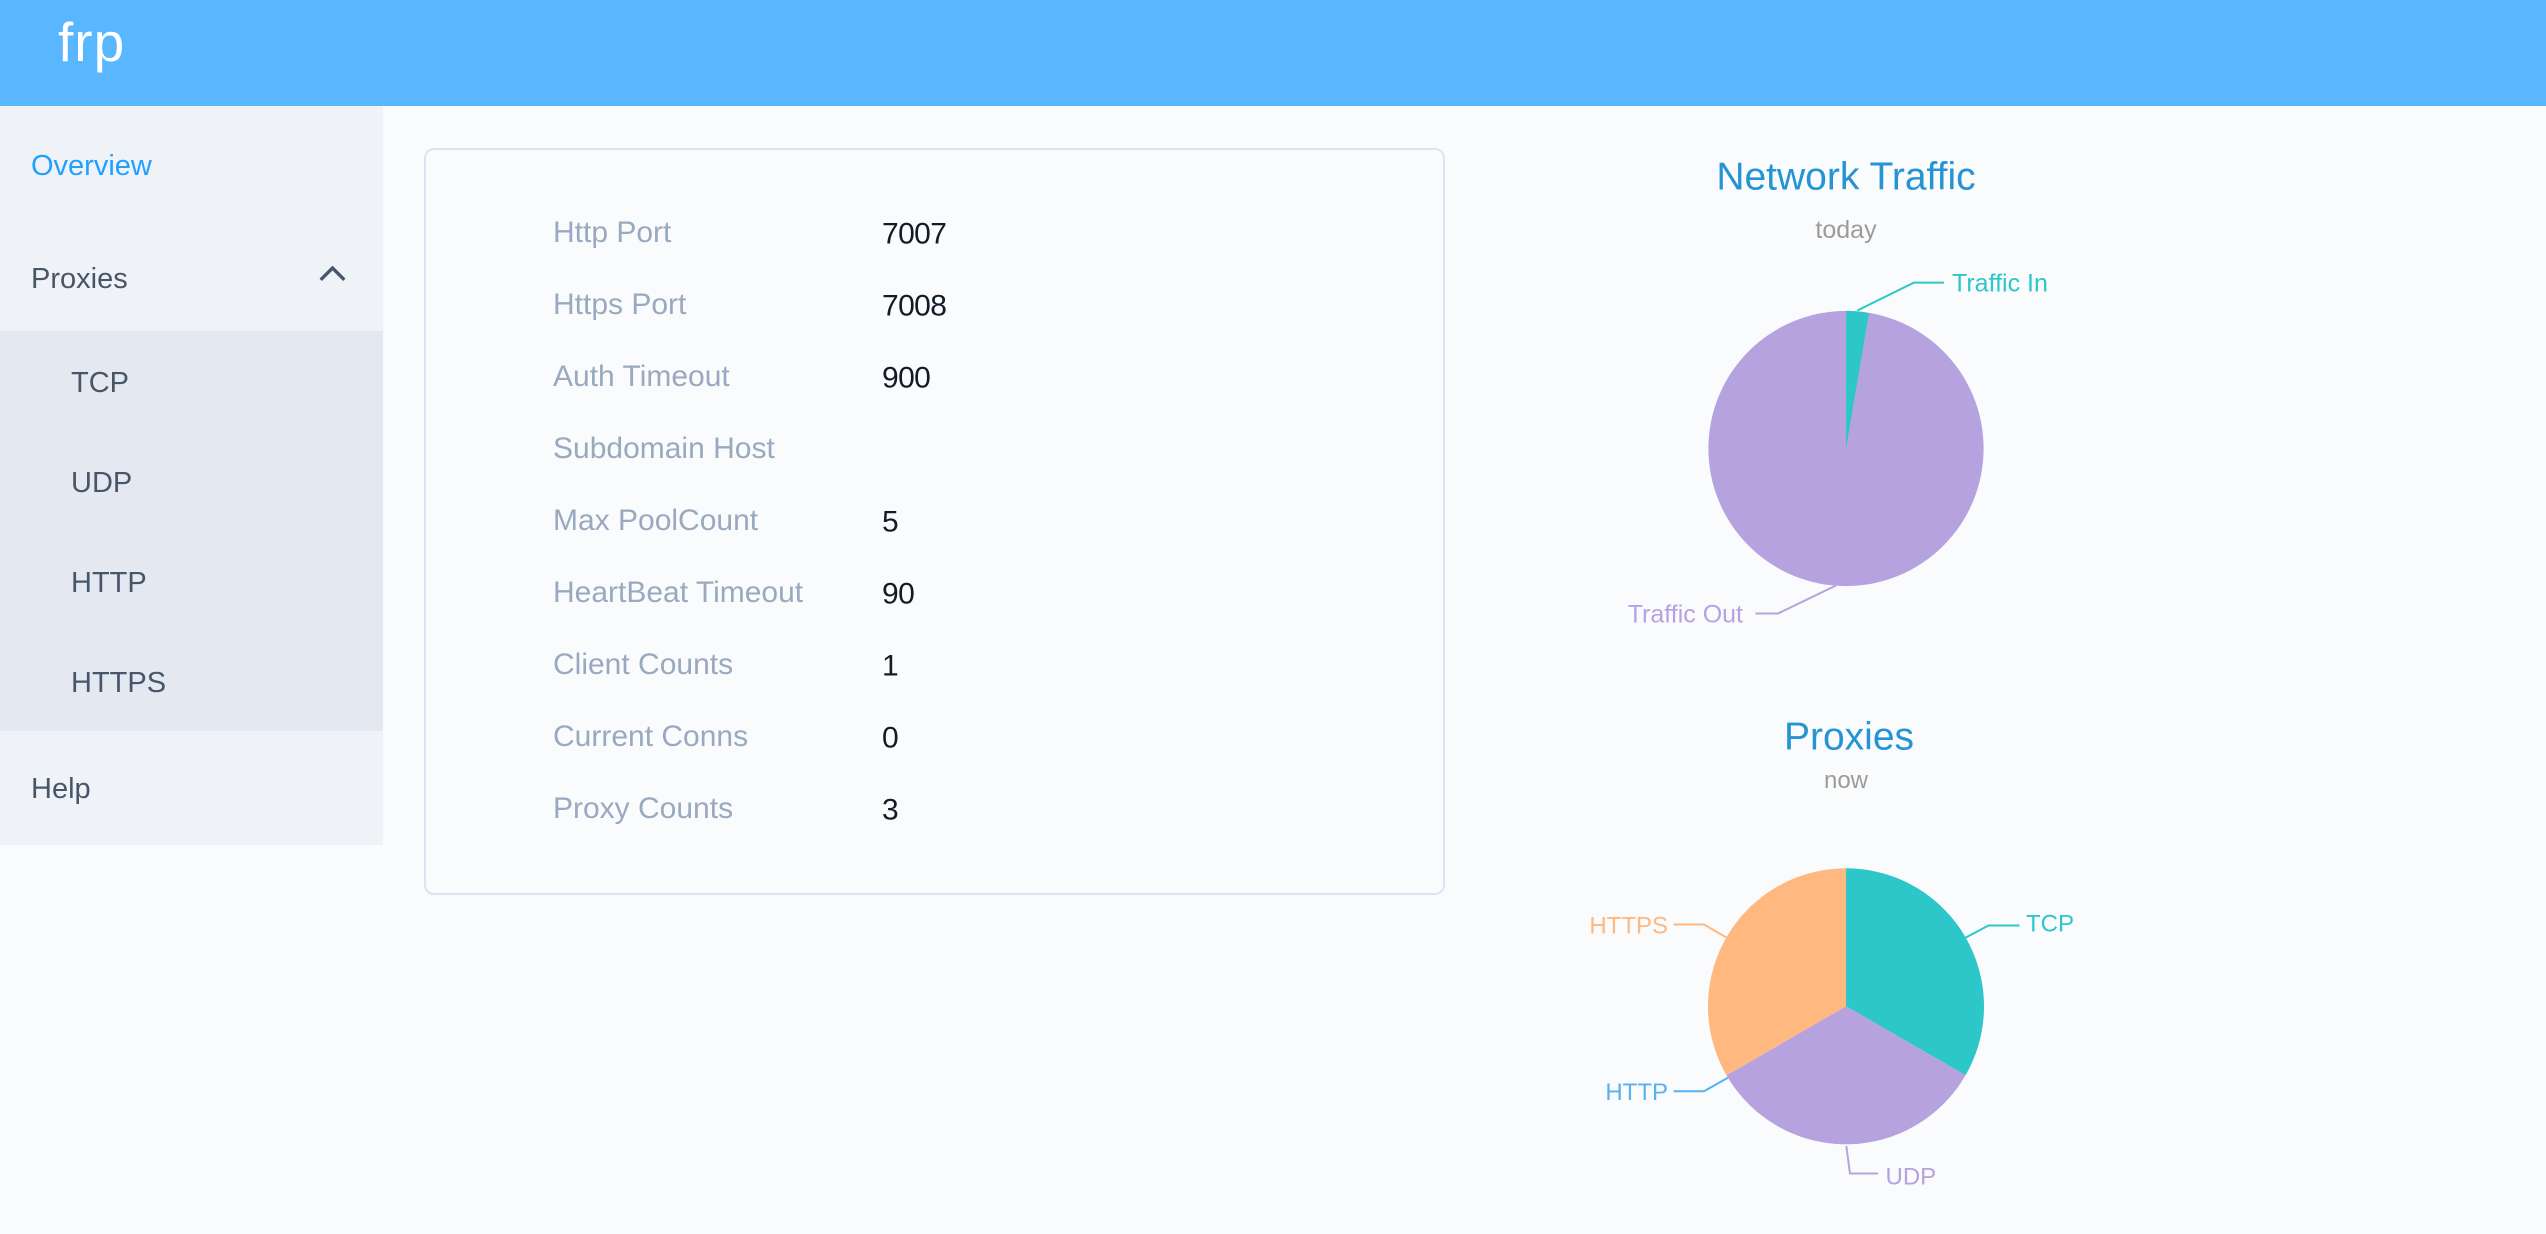  I want to click on svg-text: Traffic In, so click(2000, 284).